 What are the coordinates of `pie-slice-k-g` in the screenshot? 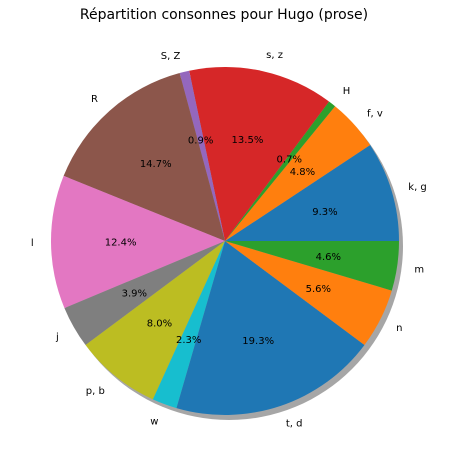 It's located at (312, 193).